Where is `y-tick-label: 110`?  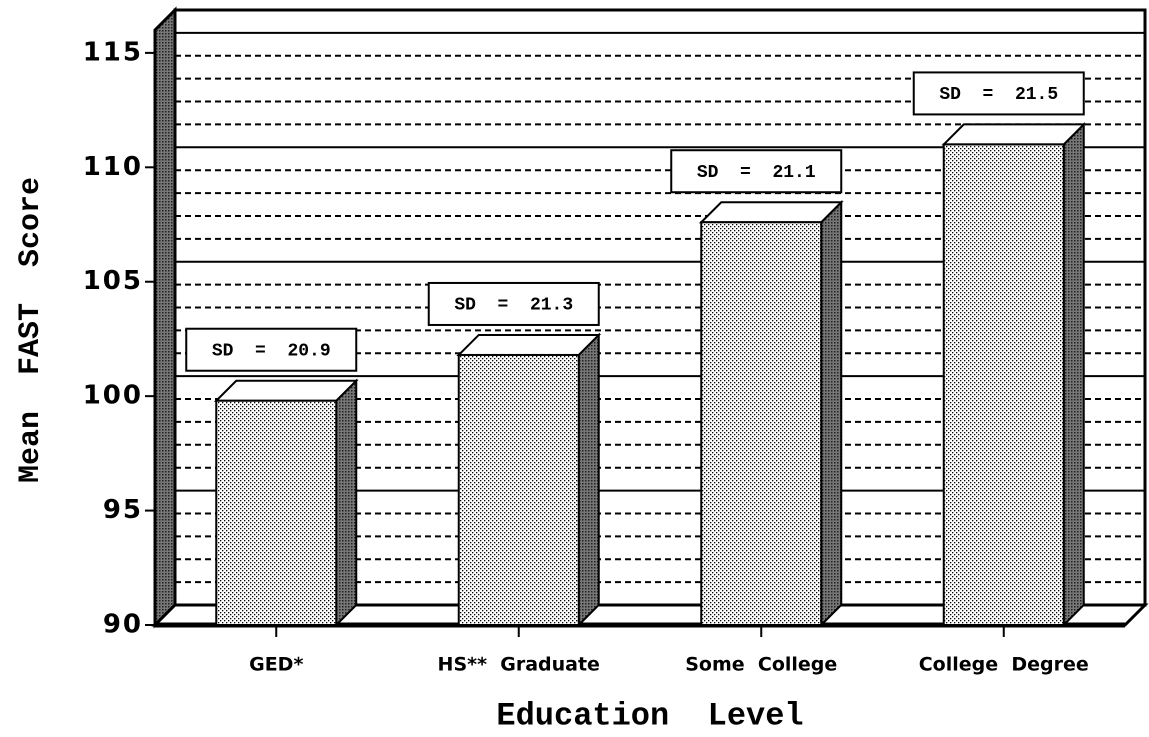
y-tick-label: 110 is located at coordinates (113, 167).